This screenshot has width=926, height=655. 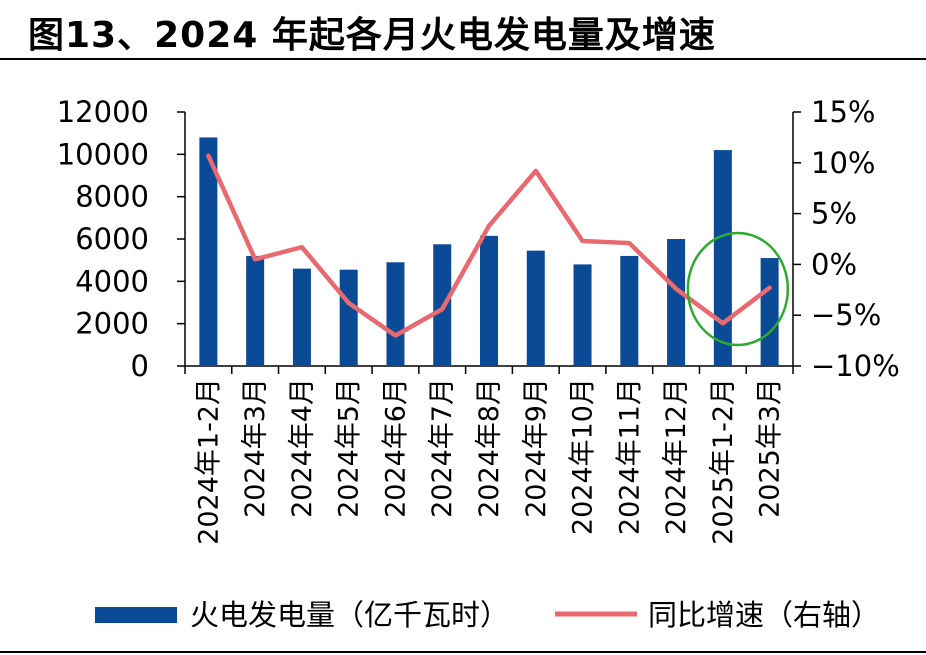 I want to click on y-right-tick-label: −5%, so click(x=846, y=315).